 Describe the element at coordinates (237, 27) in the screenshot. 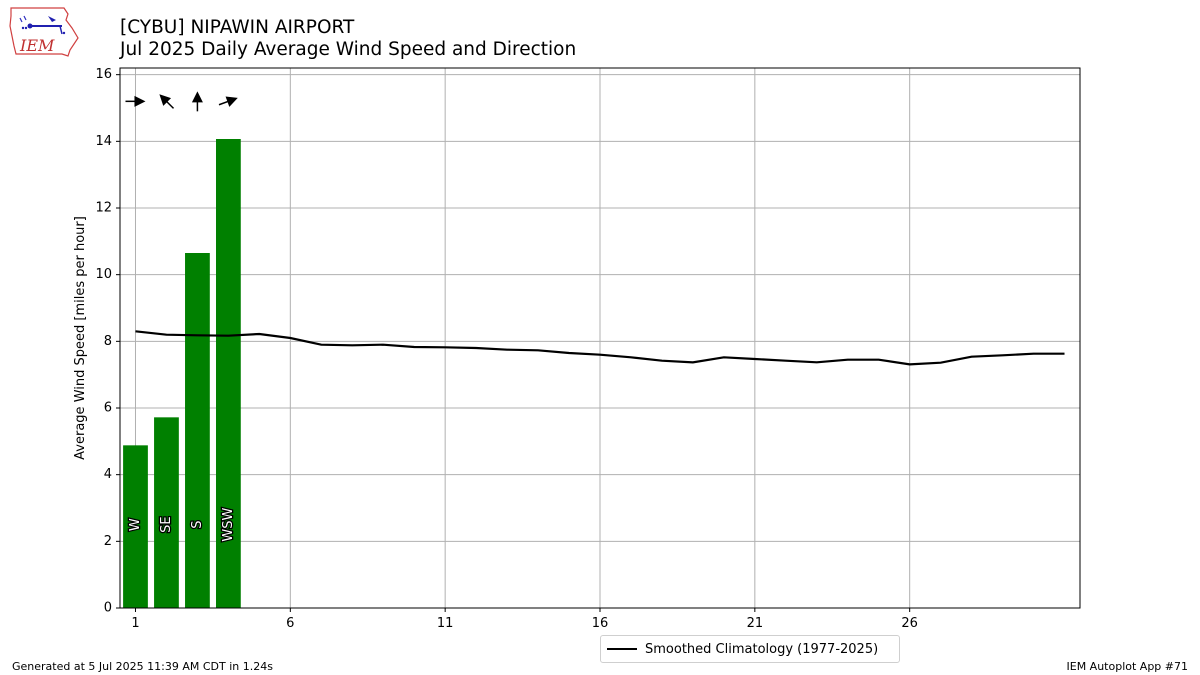

I see `title-line-1: [CYBU] NIPAWIN AIRPORT` at that location.